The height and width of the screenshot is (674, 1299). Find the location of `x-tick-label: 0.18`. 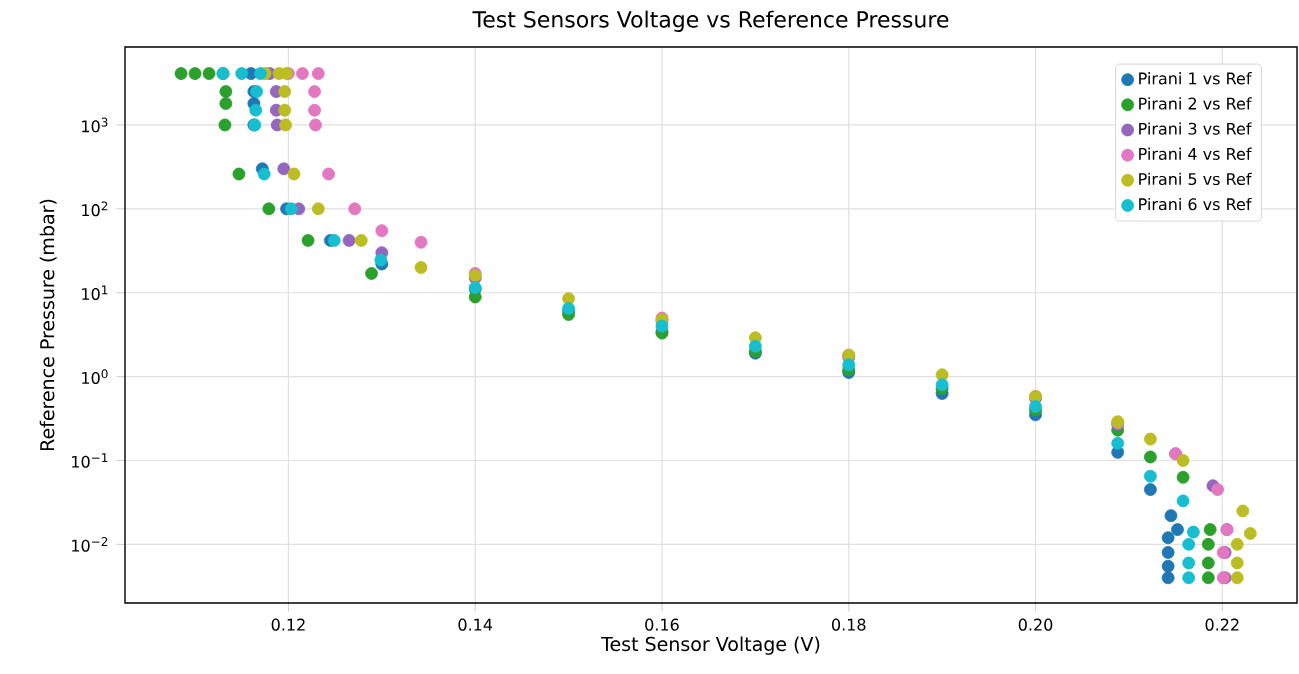

x-tick-label: 0.18 is located at coordinates (849, 624).